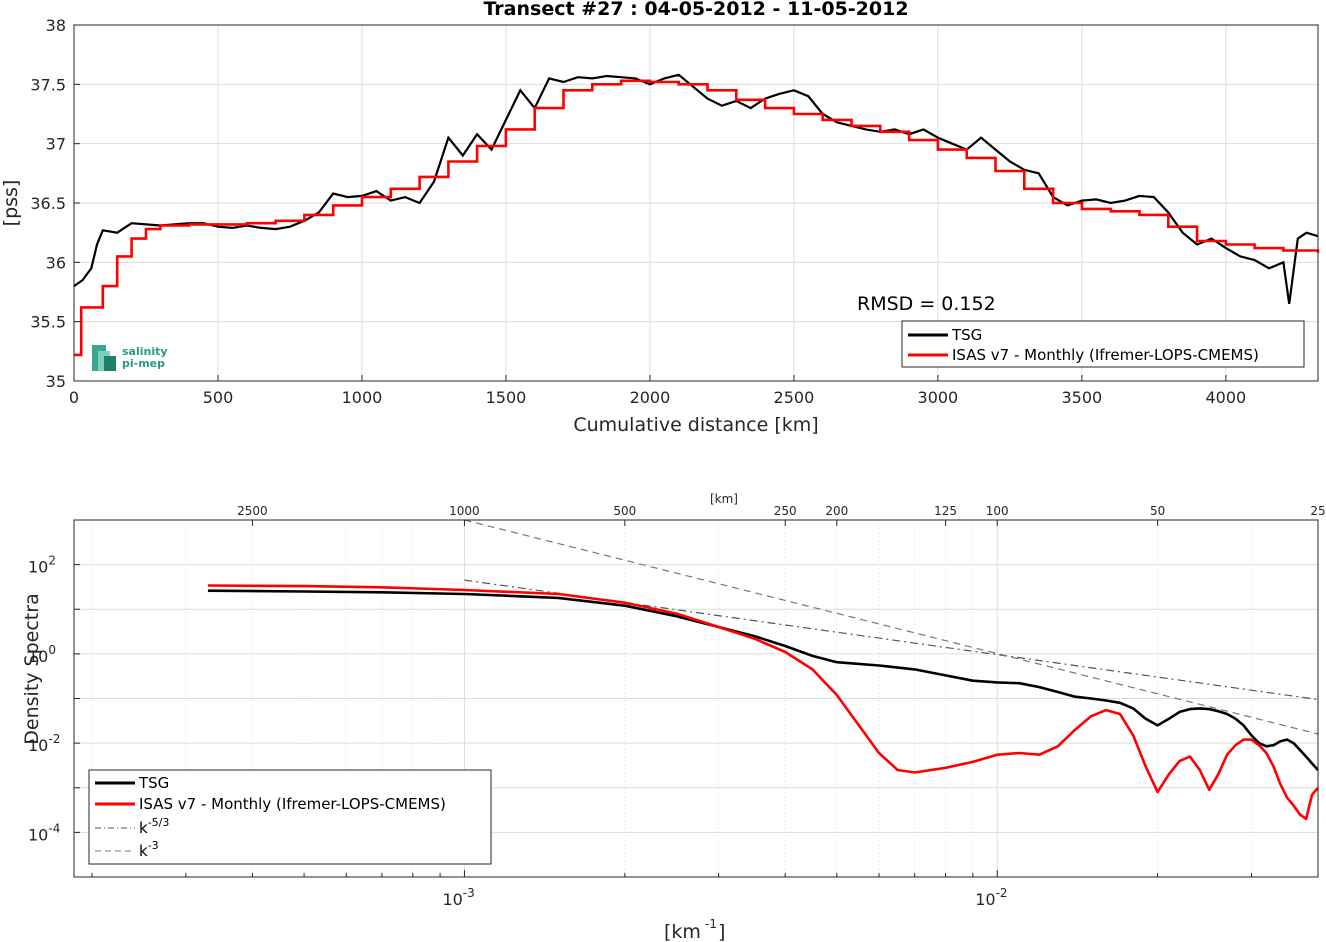 This screenshot has width=1326, height=942. What do you see at coordinates (154, 826) in the screenshot?
I see `legend-label-k53: k-5/3` at bounding box center [154, 826].